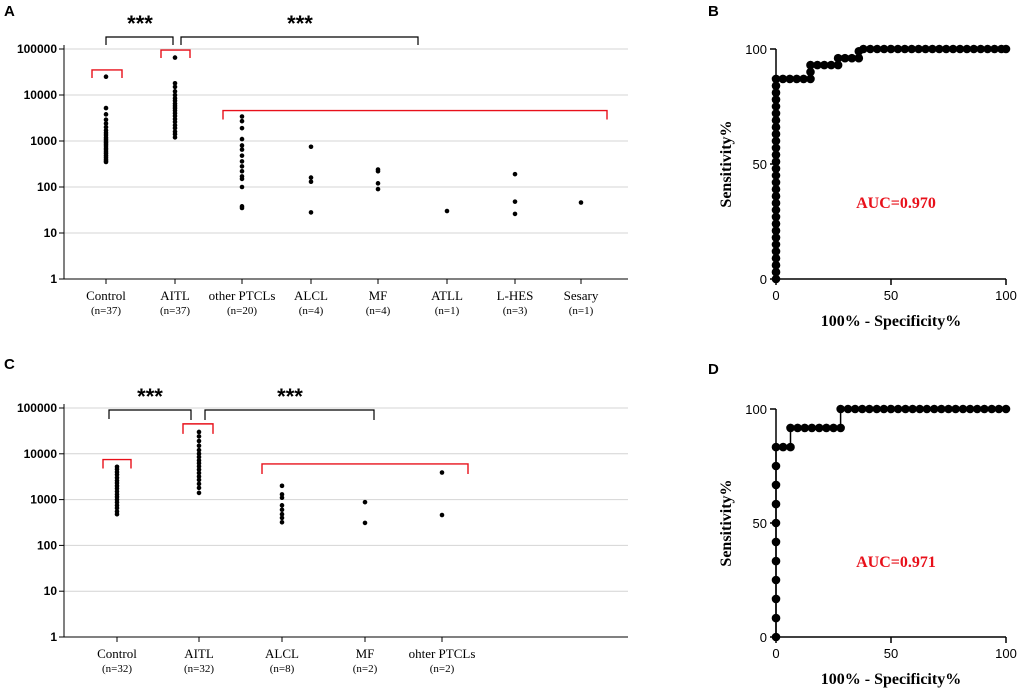 The image size is (1021, 695). I want to click on category-label: L-HES, so click(515, 295).